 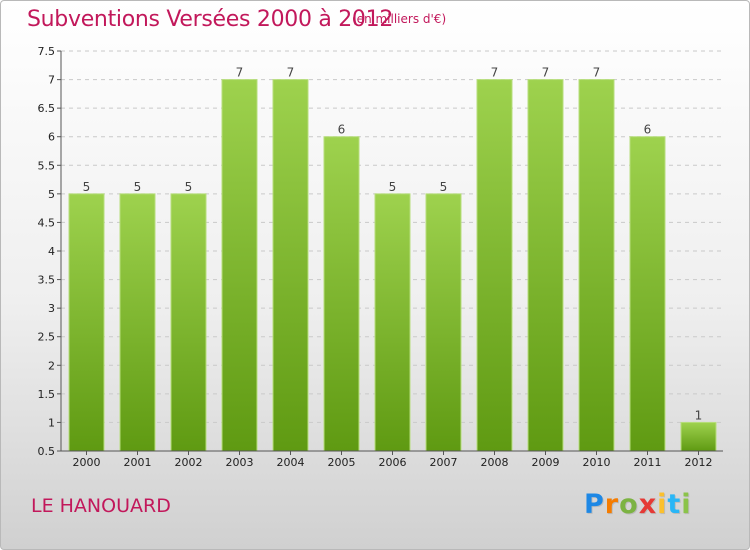 I want to click on y-tick-label: 2, so click(x=51, y=365).